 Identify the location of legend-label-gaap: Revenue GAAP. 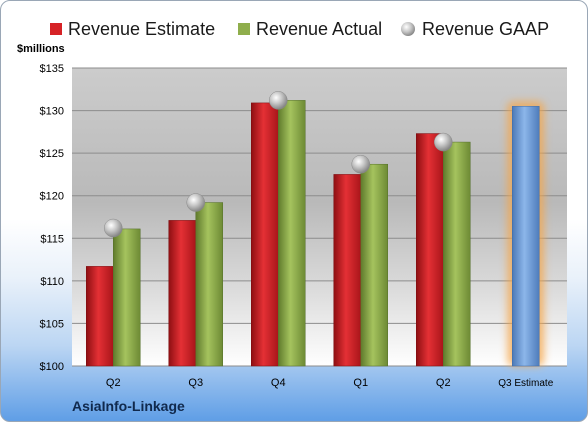
(486, 28).